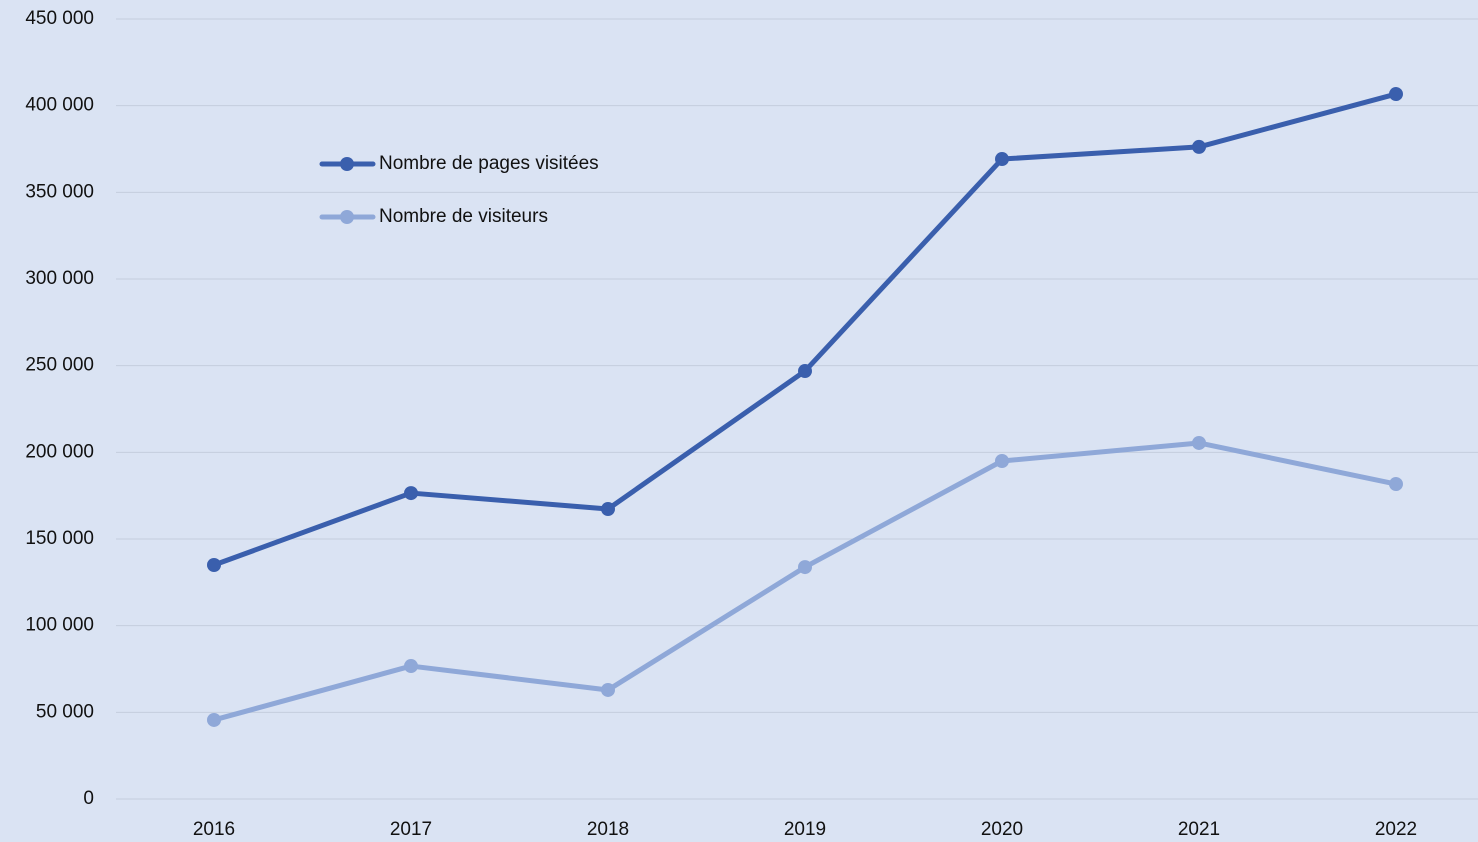 The height and width of the screenshot is (842, 1478). Describe the element at coordinates (1002, 829) in the screenshot. I see `x-tick-label: 2020` at that location.